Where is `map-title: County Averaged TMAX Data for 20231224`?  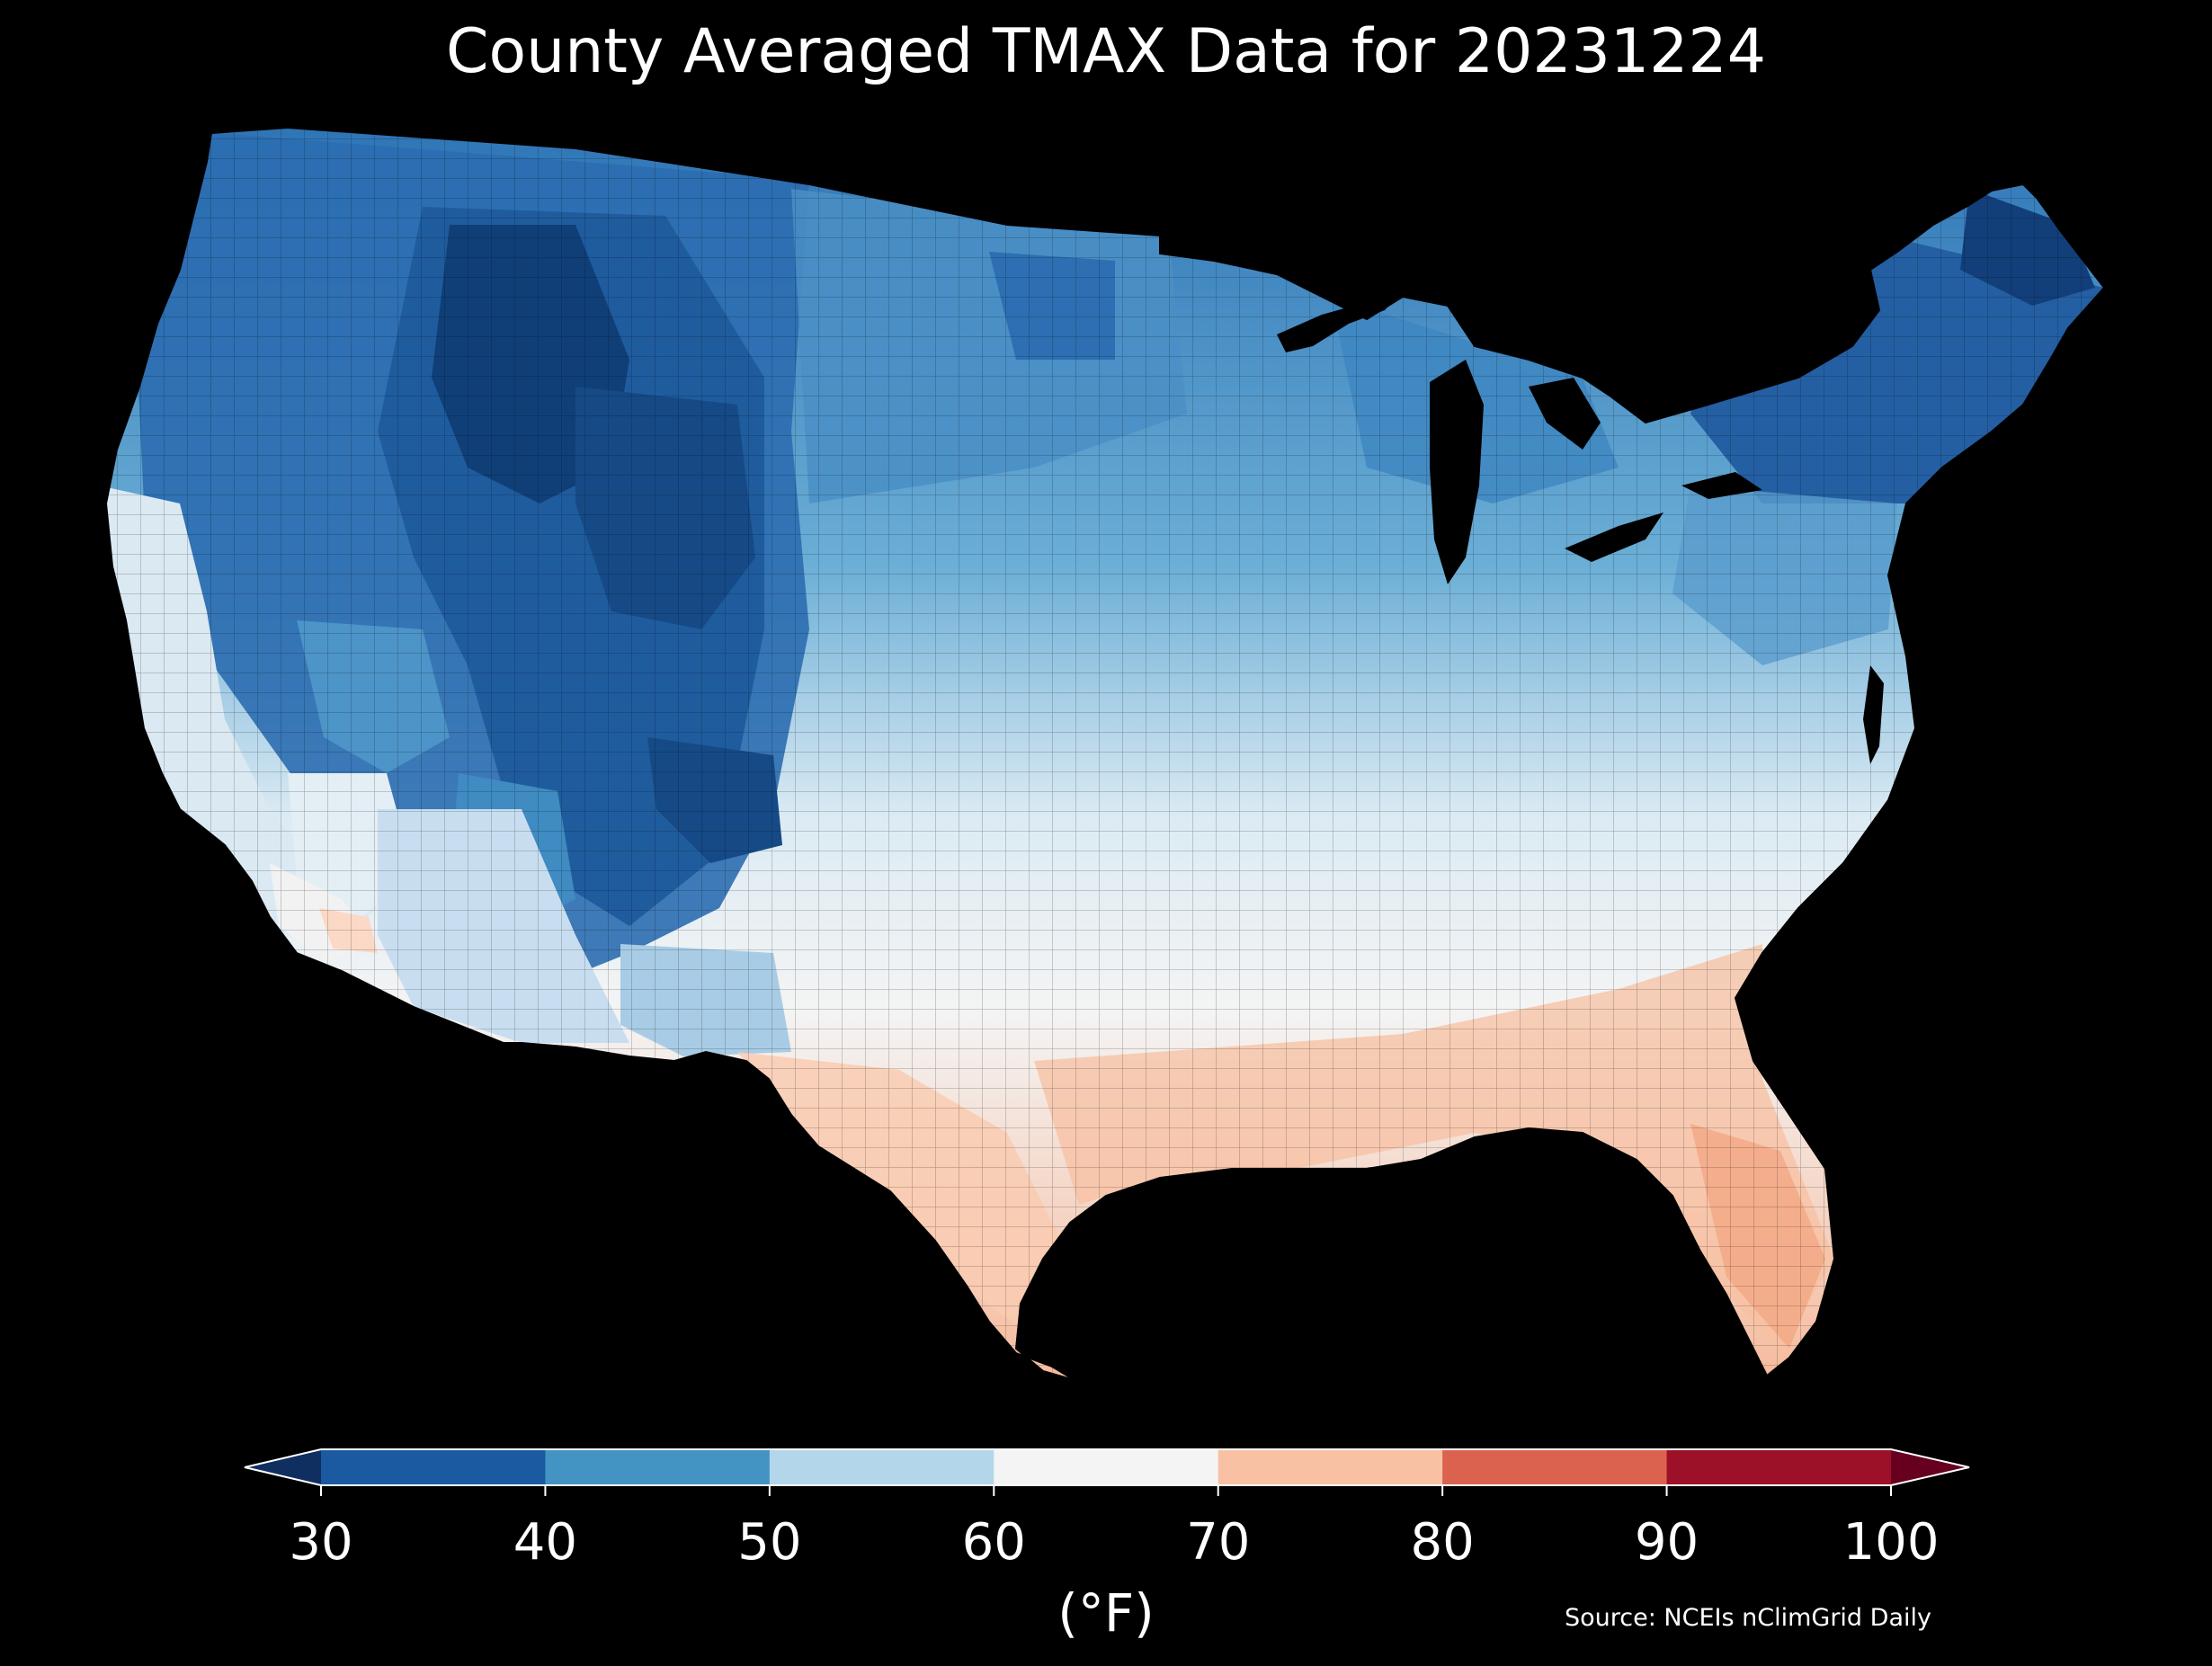 map-title: County Averaged TMAX Data for 20231224 is located at coordinates (1106, 51).